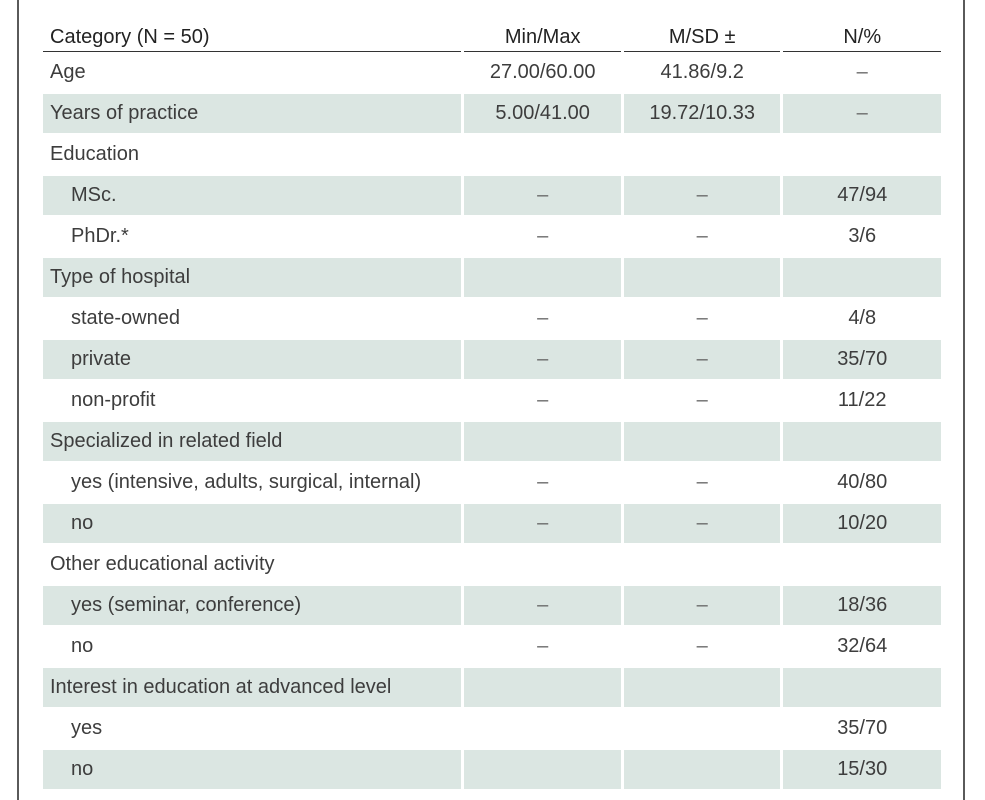 This screenshot has height=800, width=985. I want to click on table-row: Other educational activity, so click(492, 565).